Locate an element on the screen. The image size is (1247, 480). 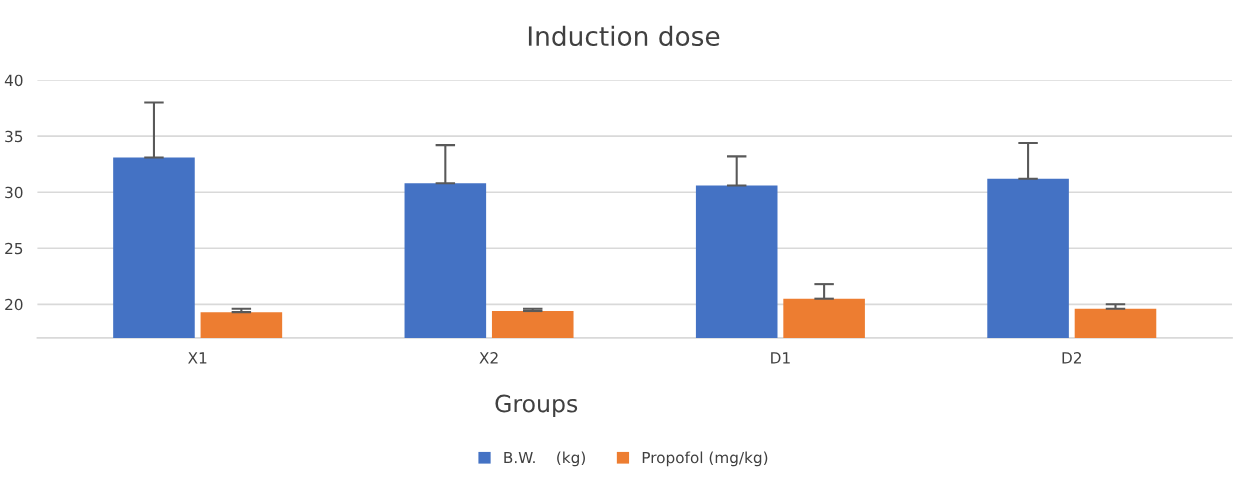
x-tick-label: D1 is located at coordinates (780, 358).